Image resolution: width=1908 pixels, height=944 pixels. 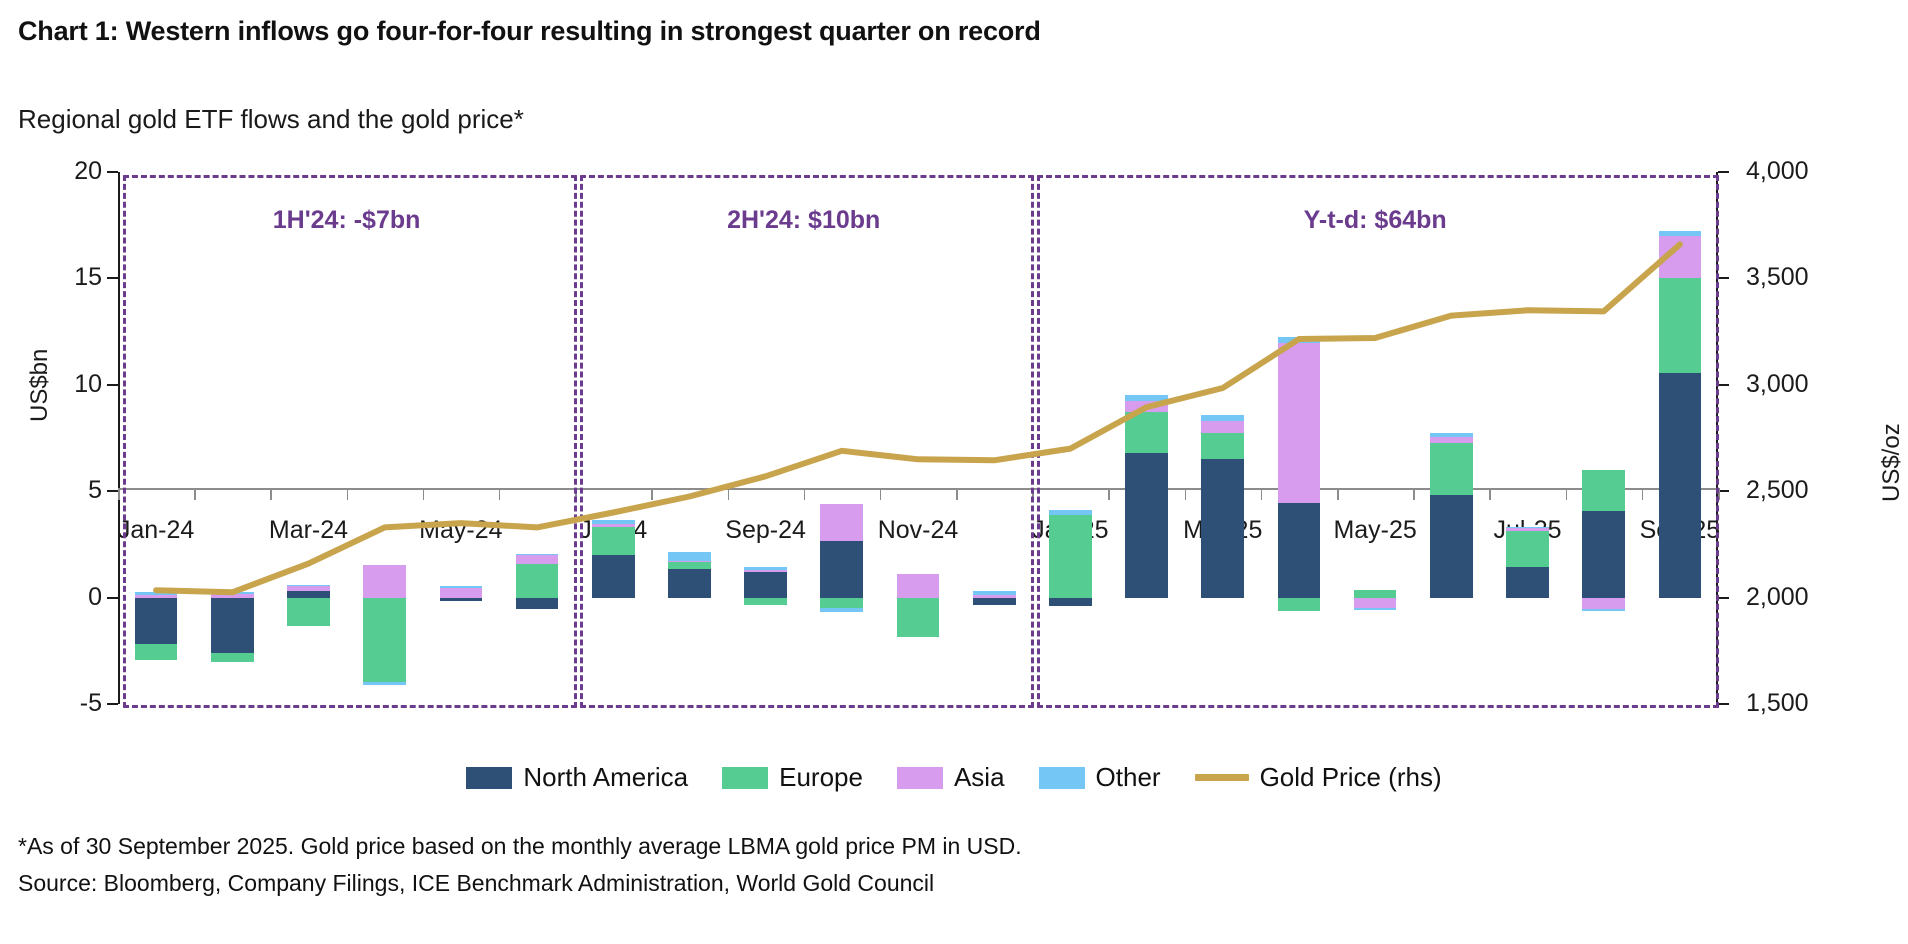 I want to click on y-tick-left, so click(x=112, y=172).